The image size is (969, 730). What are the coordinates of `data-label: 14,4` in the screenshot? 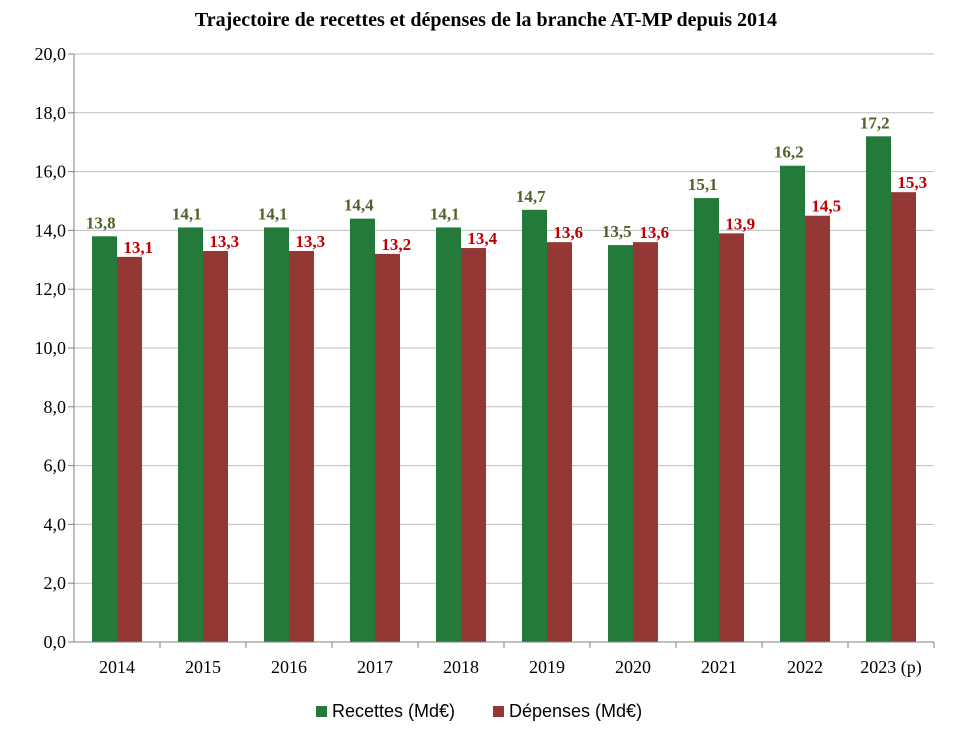 It's located at (359, 205).